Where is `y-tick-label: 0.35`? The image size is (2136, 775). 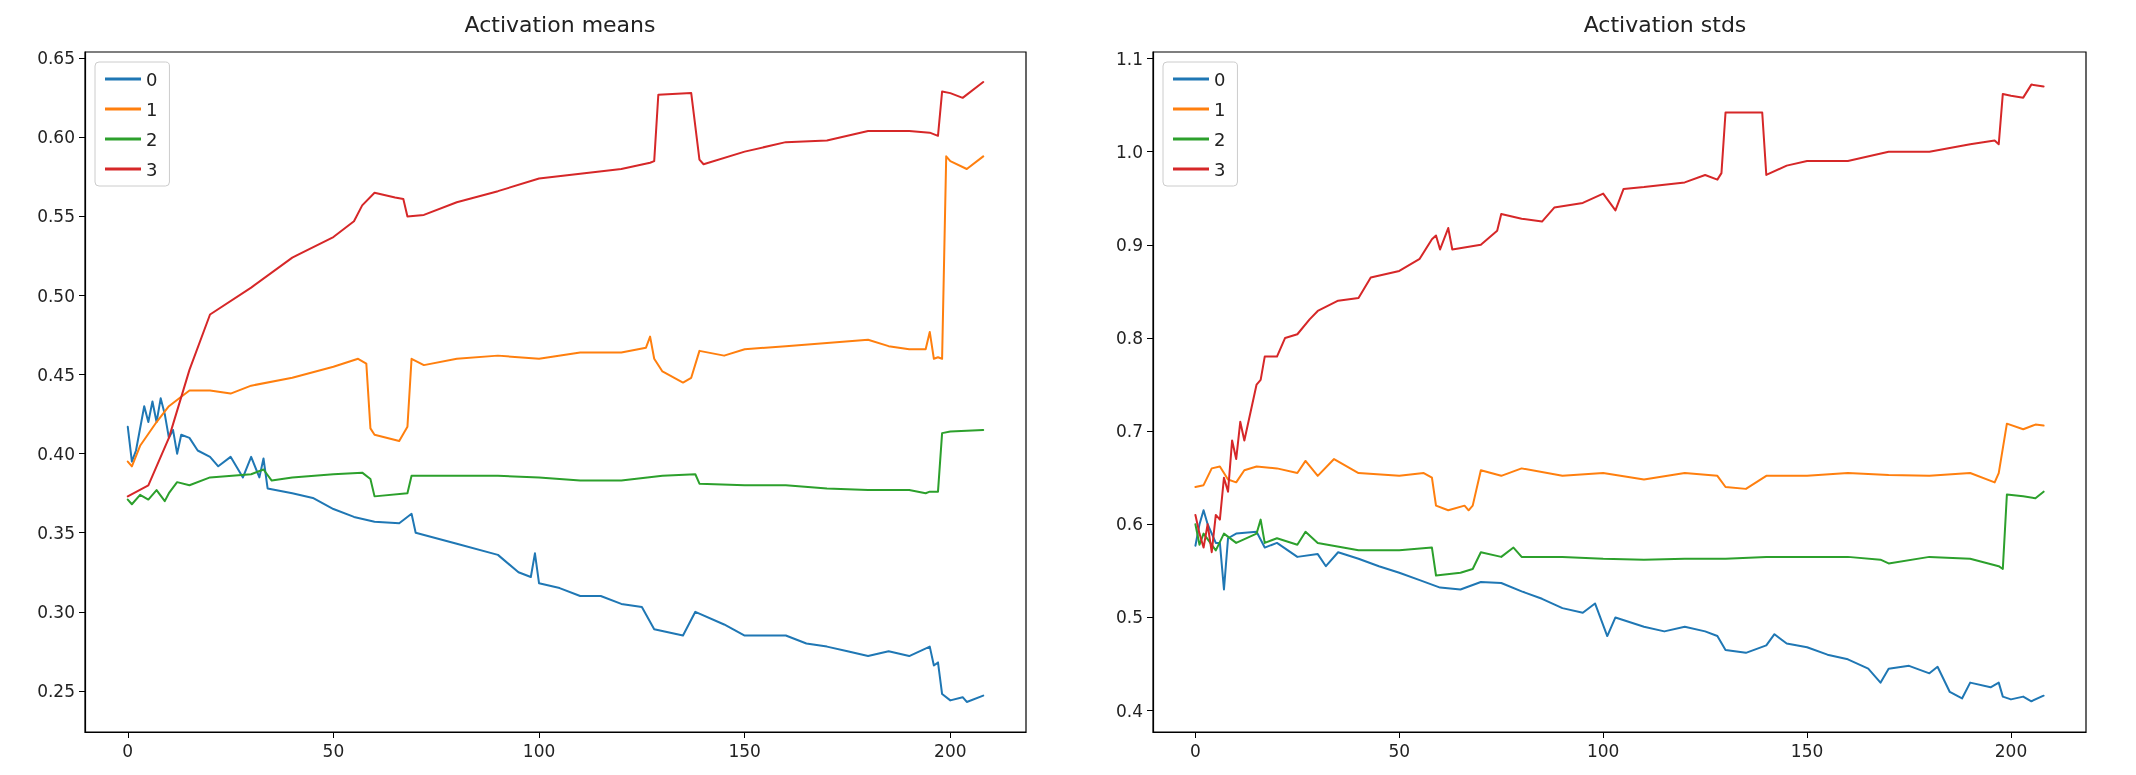 y-tick-label: 0.35 is located at coordinates (56, 532).